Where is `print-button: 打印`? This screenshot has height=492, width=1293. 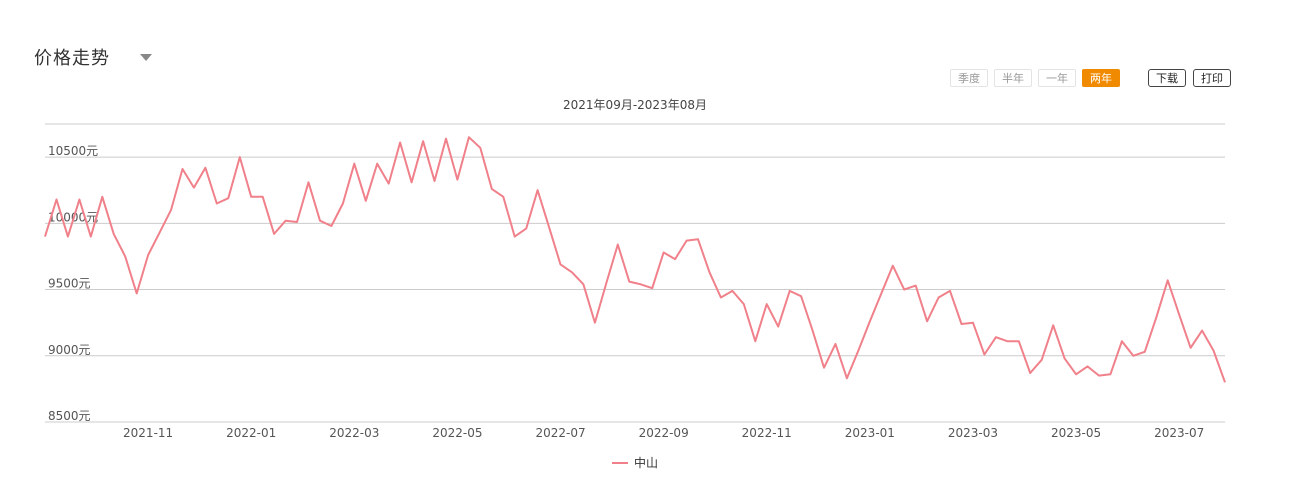
print-button: 打印 is located at coordinates (1212, 78).